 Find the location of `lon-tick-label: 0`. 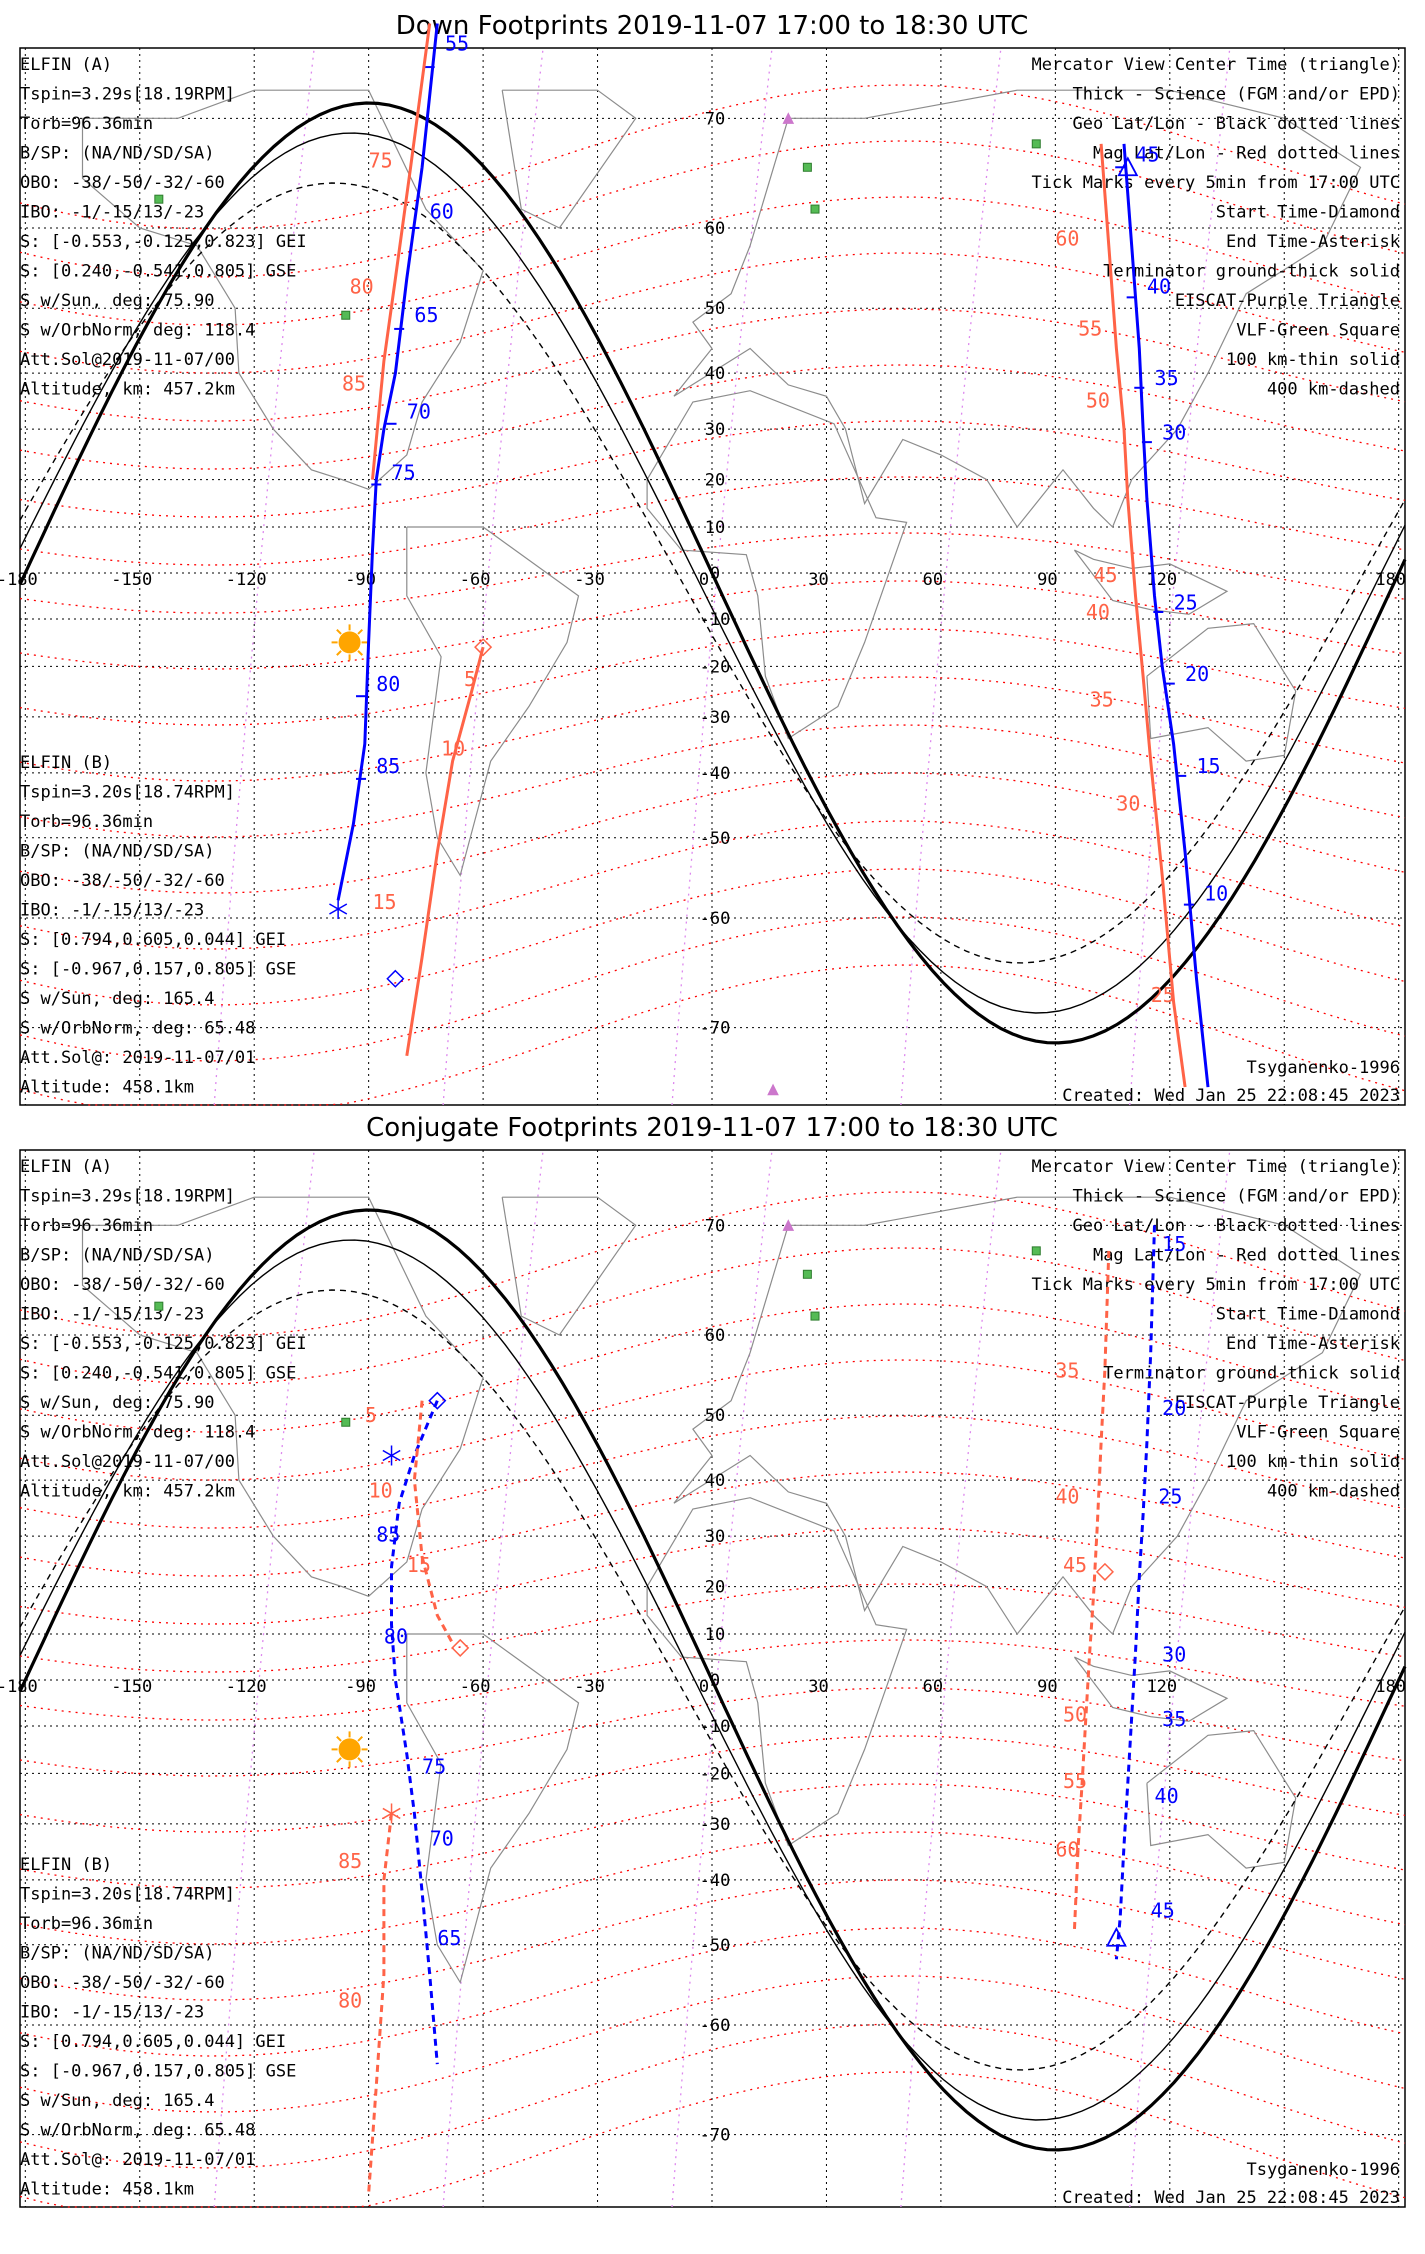

lon-tick-label: 0 is located at coordinates (704, 1687).